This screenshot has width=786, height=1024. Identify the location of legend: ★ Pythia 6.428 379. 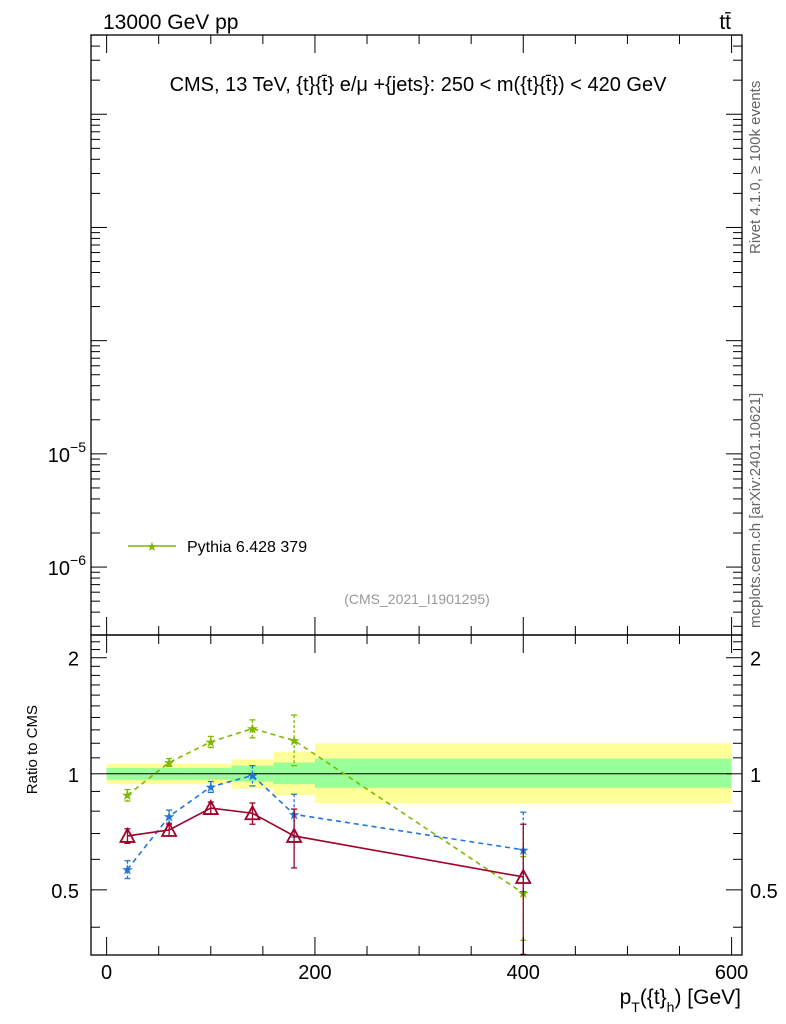
(217, 547).